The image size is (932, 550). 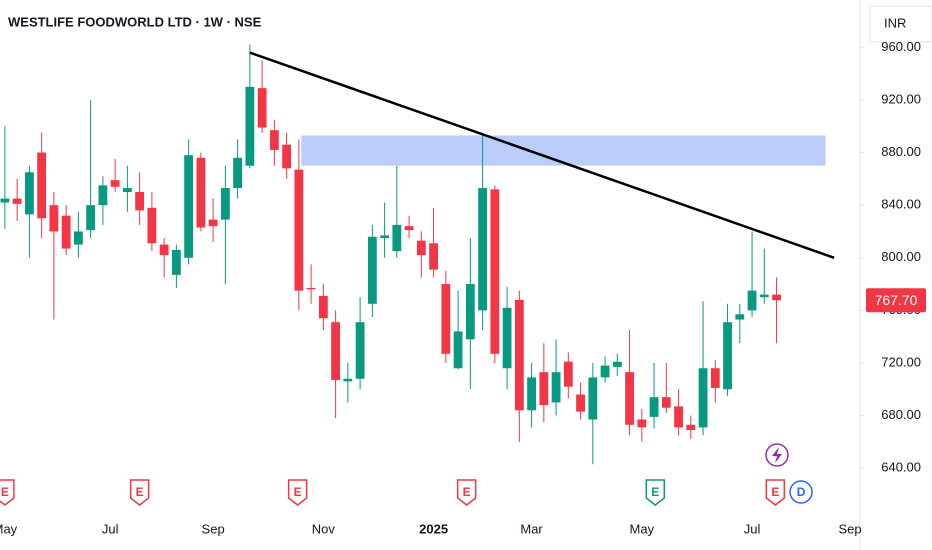 I want to click on last-price-box, so click(x=896, y=300).